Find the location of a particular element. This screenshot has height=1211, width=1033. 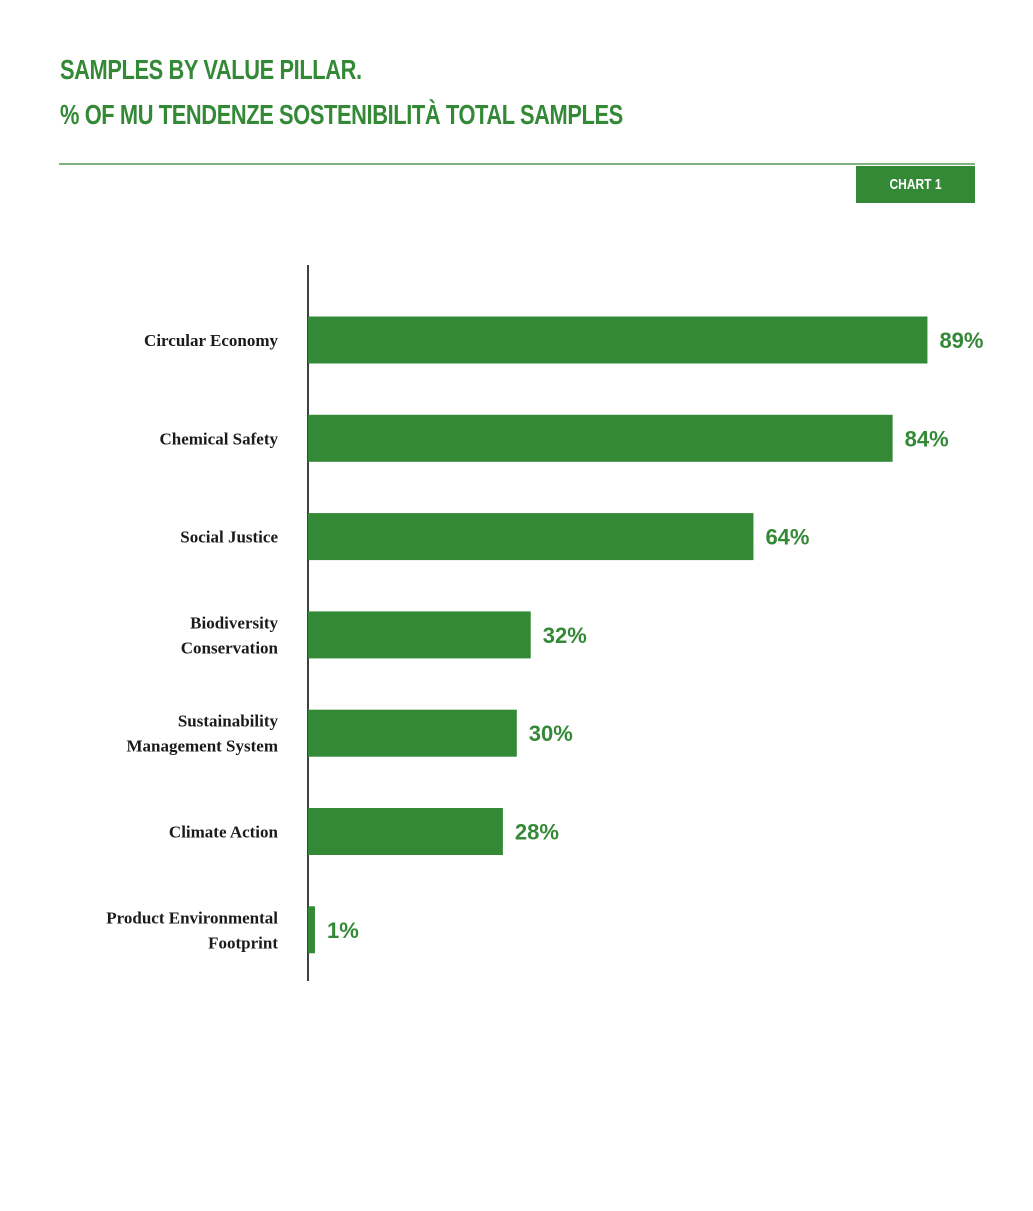

bar-value-label: 32% is located at coordinates (565, 635).